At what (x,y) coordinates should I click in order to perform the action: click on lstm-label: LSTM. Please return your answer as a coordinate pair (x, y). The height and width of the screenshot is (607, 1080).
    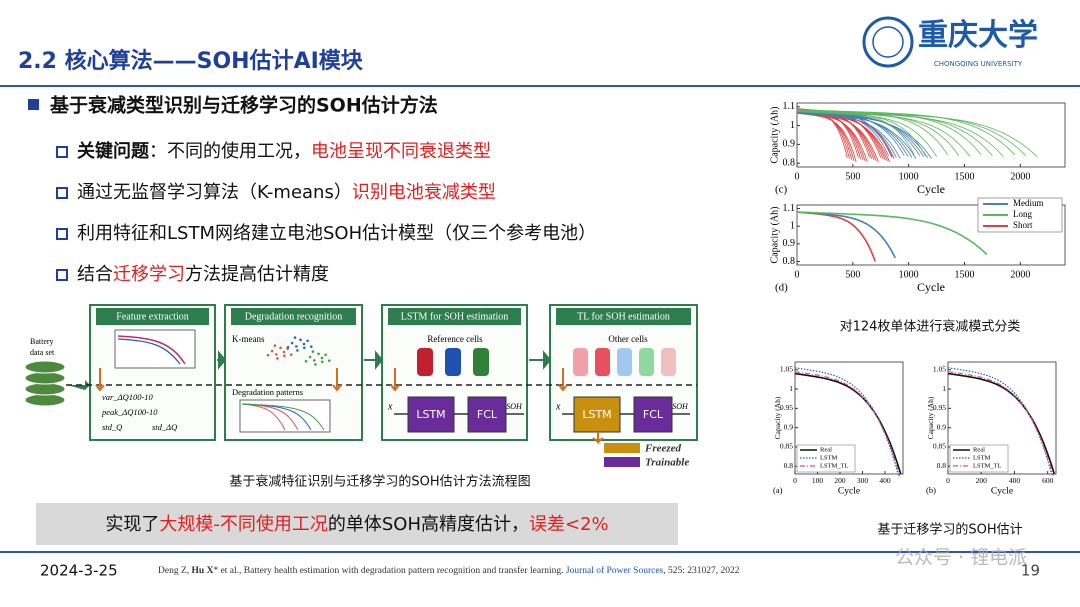
    Looking at the image, I should click on (596, 414).